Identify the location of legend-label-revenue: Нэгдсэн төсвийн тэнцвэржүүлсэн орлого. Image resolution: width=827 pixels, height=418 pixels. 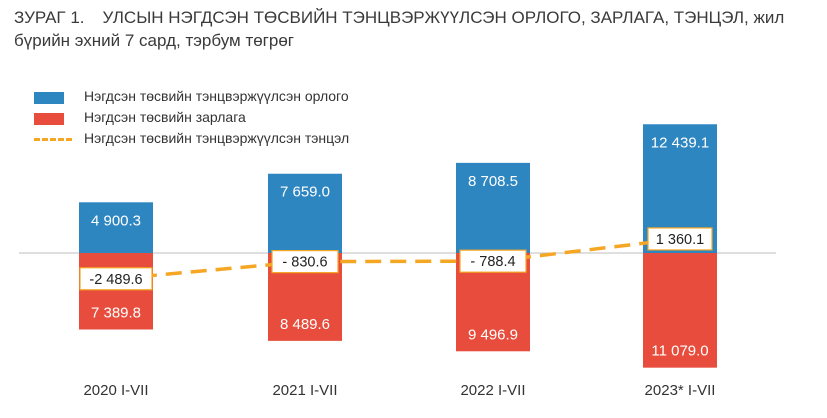
(216, 96).